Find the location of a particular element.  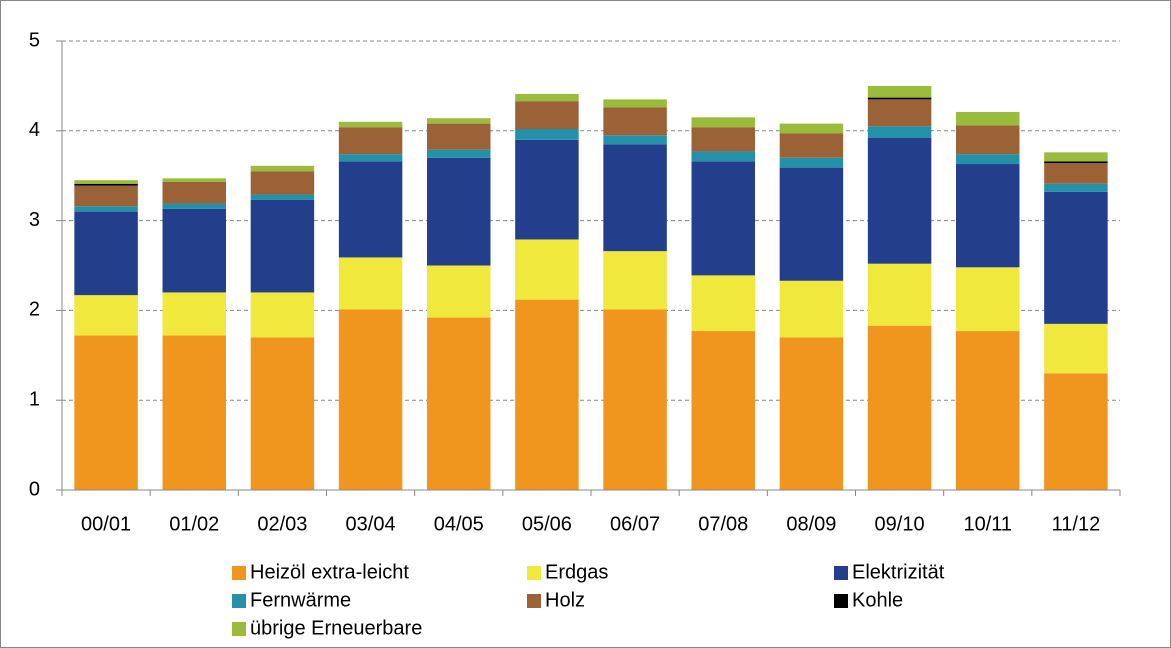

x-tick-label: 02/03 is located at coordinates (282, 524).